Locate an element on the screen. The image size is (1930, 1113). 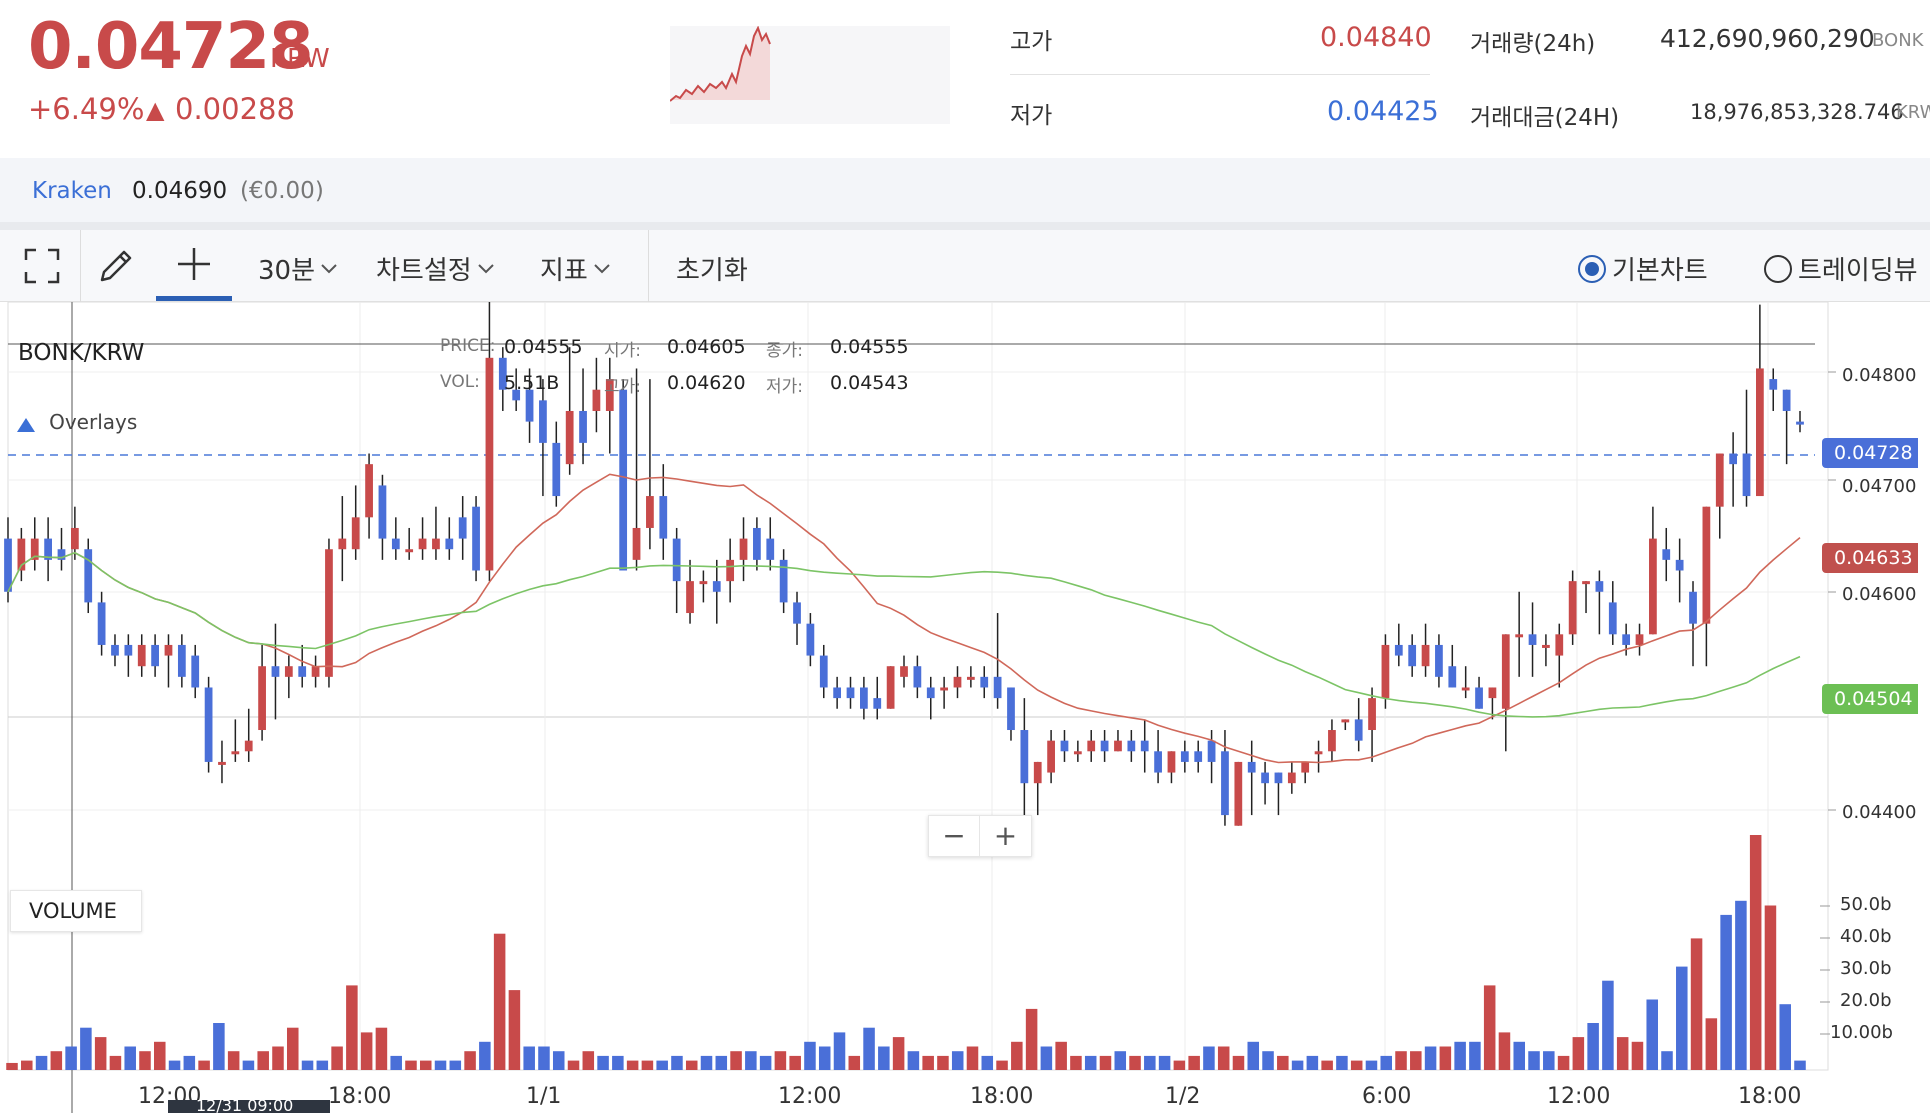
overlays-toggle: Overlays is located at coordinates (76, 422).